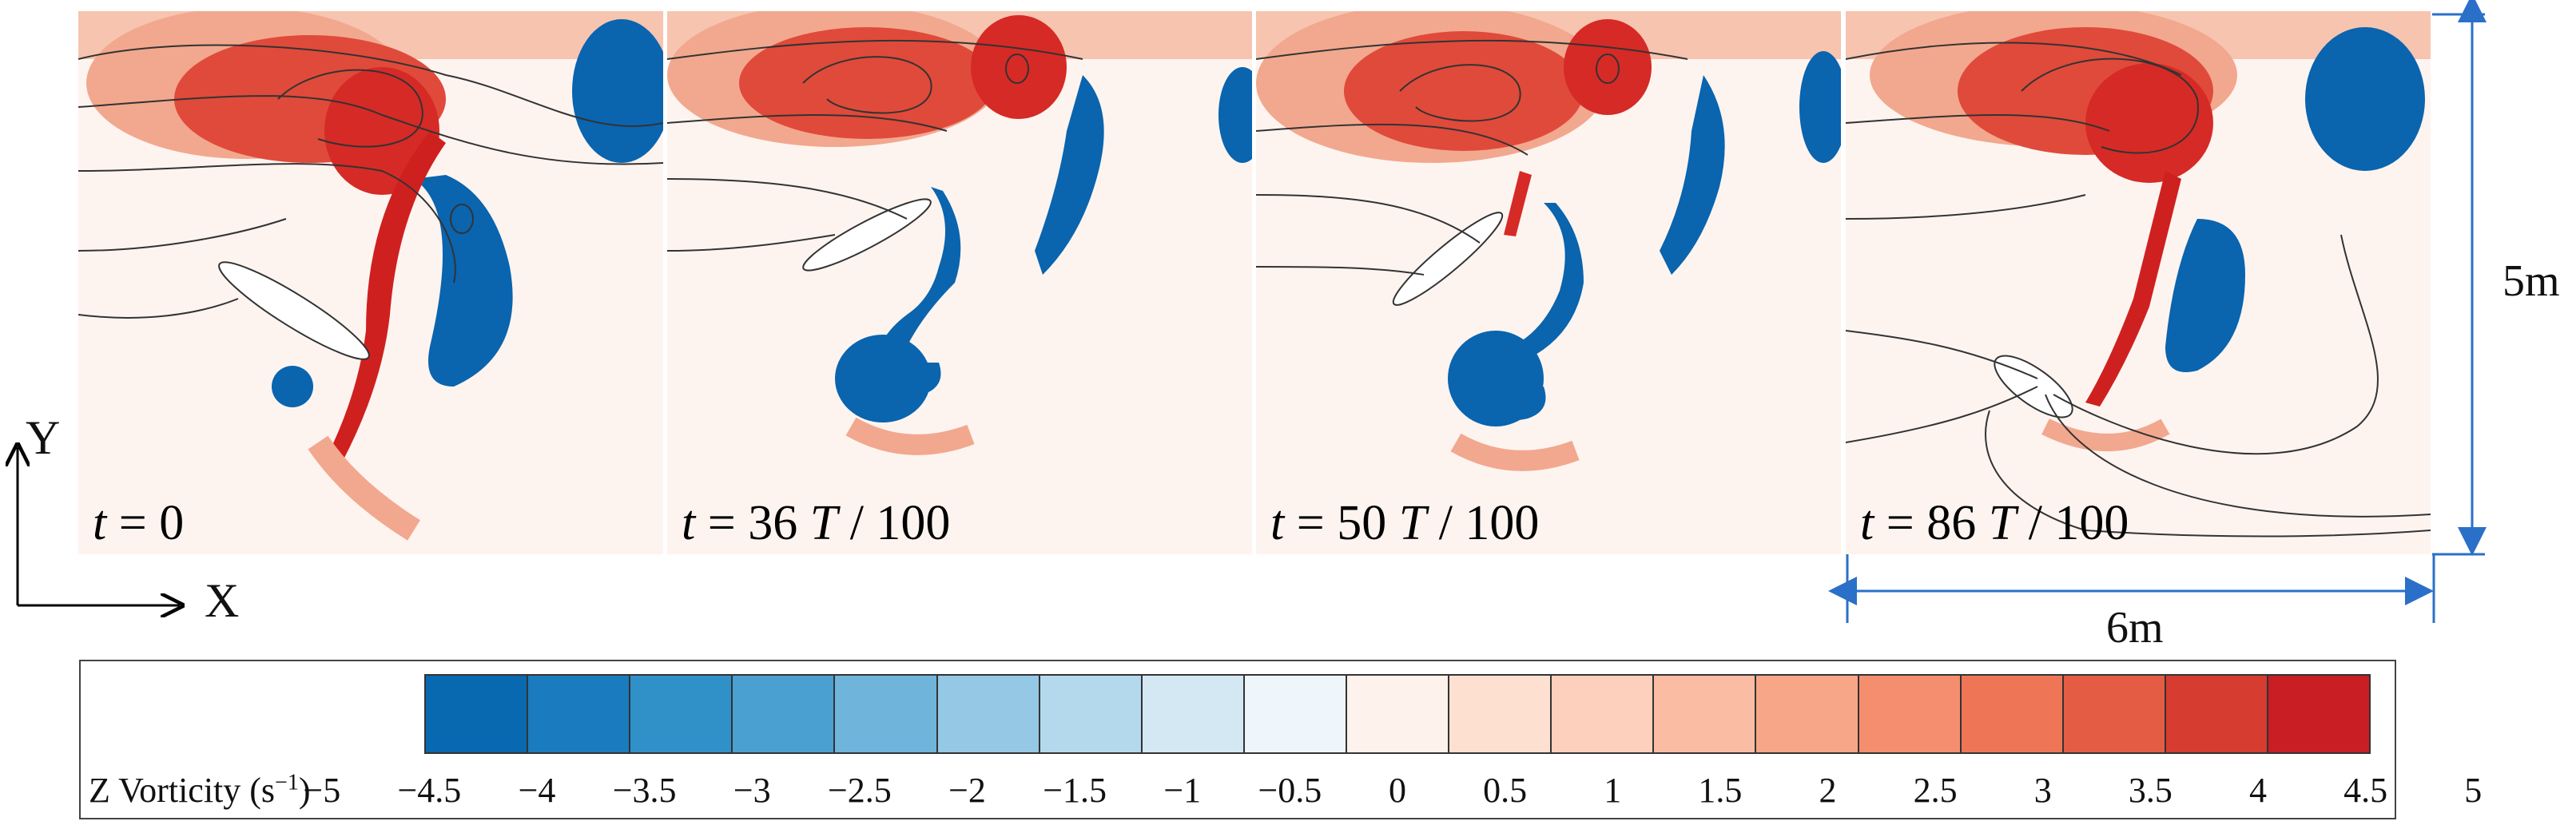 This screenshot has height=837, width=2576. What do you see at coordinates (43, 437) in the screenshot?
I see `y-axis-label: Y` at bounding box center [43, 437].